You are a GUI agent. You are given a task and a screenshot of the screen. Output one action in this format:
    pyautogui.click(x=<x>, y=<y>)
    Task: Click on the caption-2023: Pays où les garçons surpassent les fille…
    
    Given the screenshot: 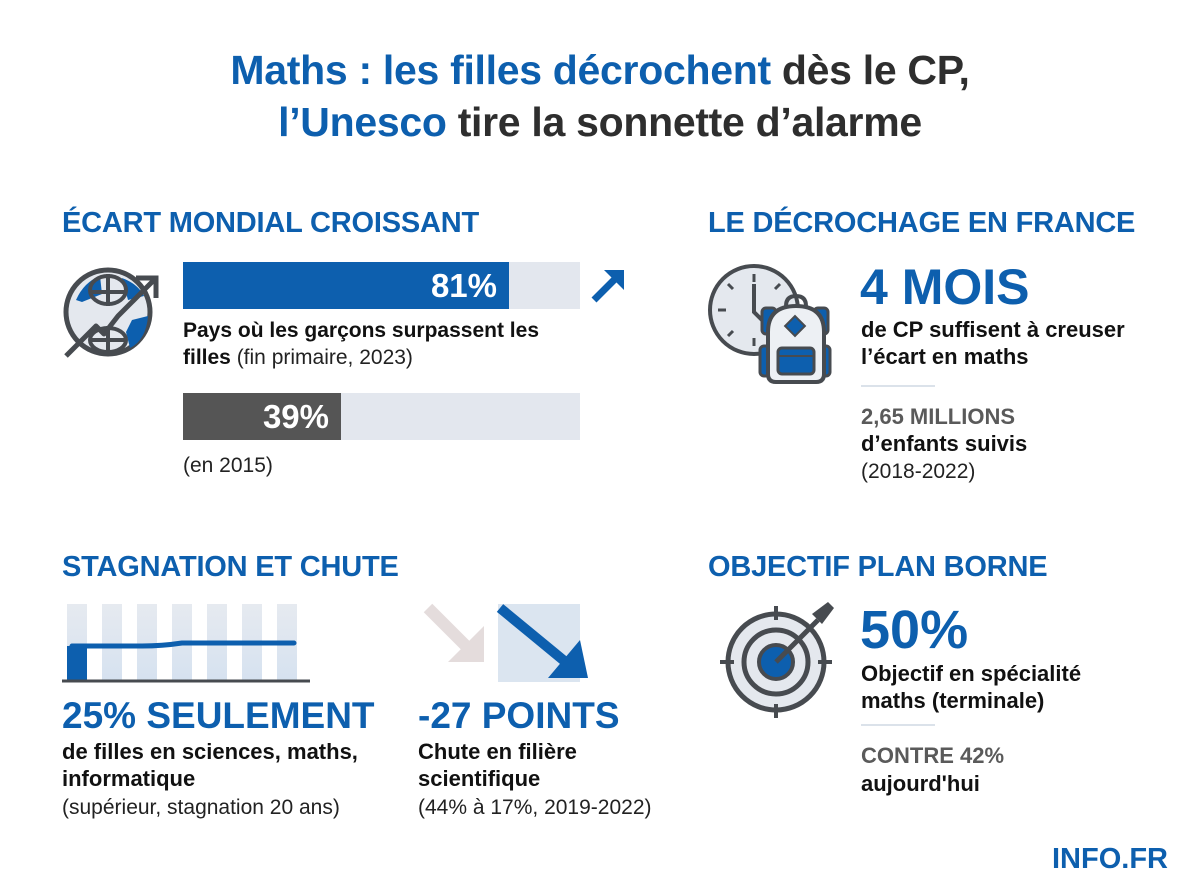 What is the action you would take?
    pyautogui.click(x=361, y=344)
    